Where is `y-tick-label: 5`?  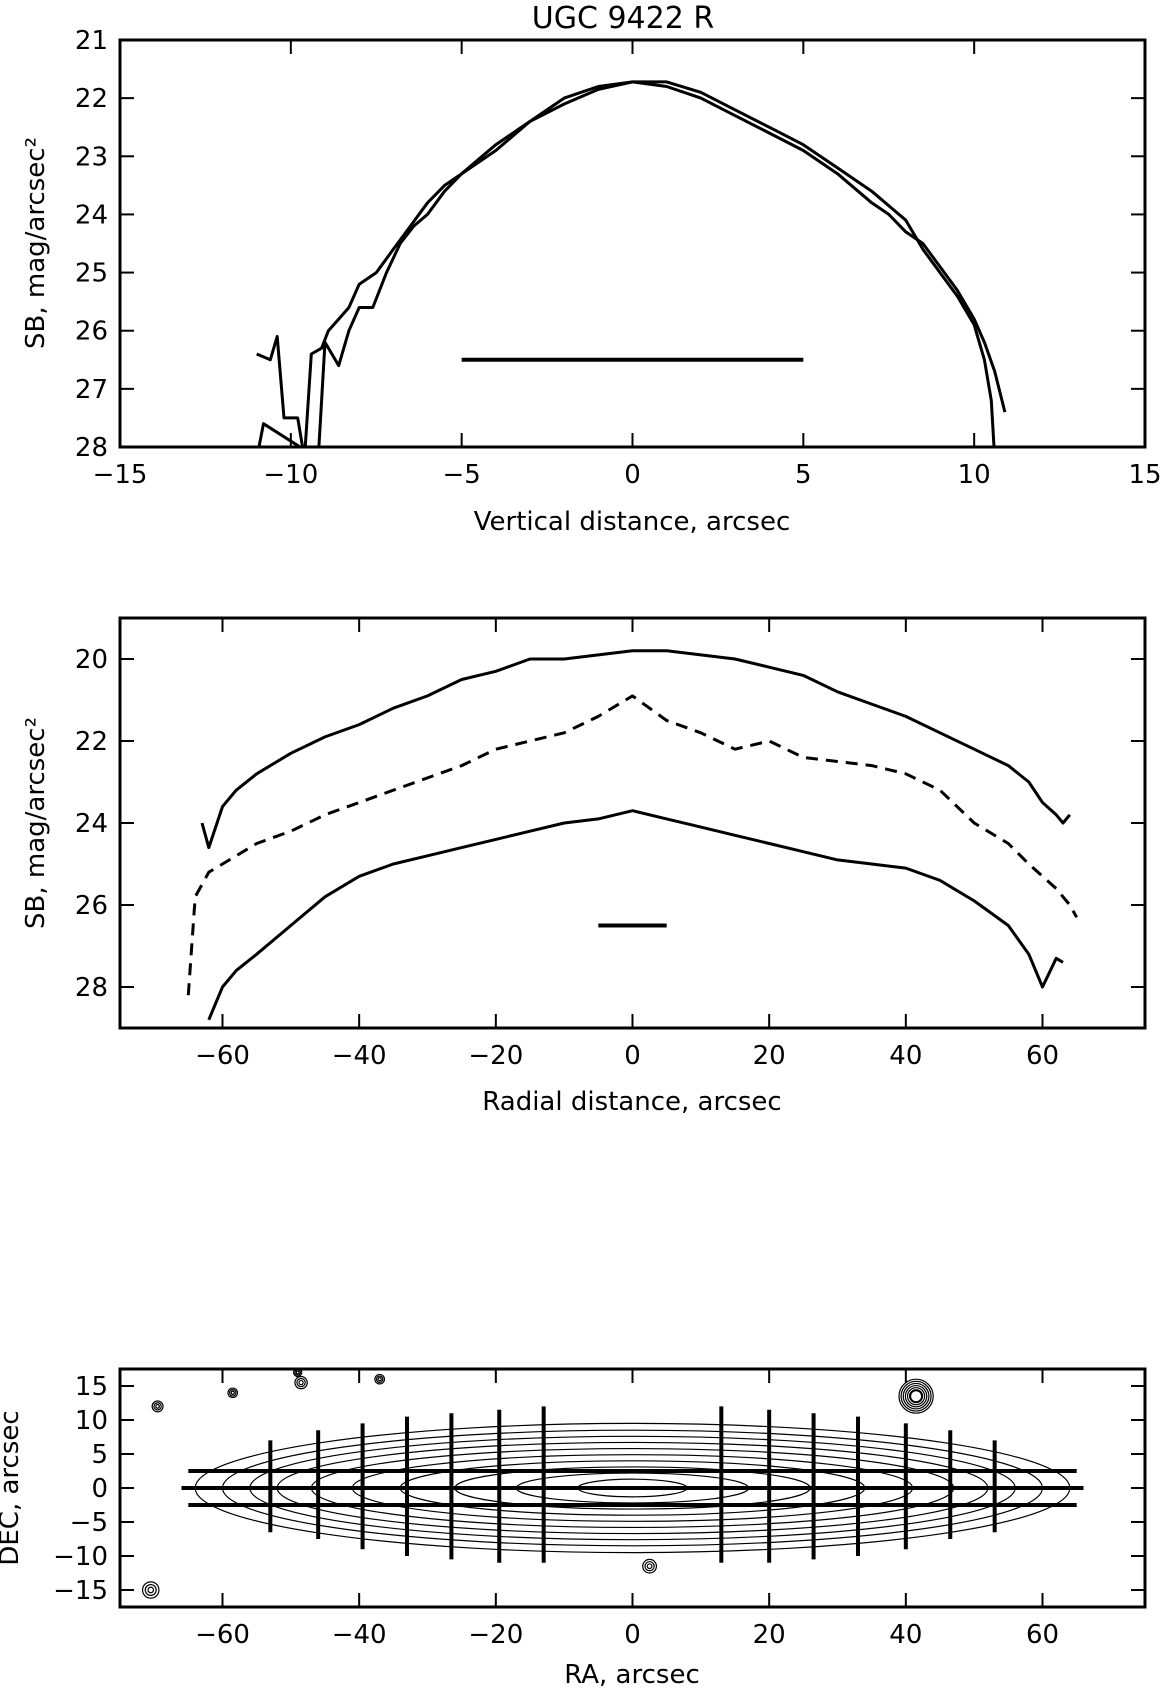 y-tick-label: 5 is located at coordinates (99, 1455).